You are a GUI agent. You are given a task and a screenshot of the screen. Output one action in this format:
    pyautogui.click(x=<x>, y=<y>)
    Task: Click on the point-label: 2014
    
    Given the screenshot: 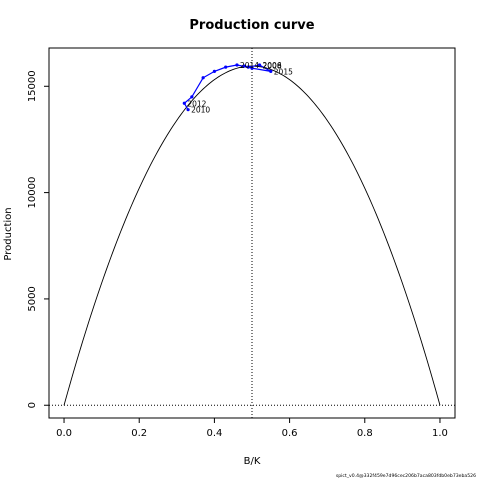 What is the action you would take?
    pyautogui.click(x=249, y=65)
    